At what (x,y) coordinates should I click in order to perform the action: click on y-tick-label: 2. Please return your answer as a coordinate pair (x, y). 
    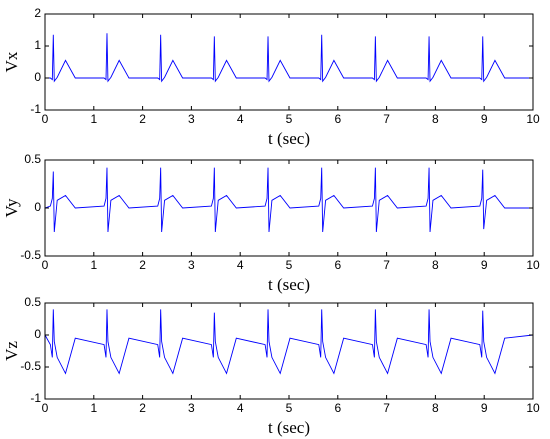
    Looking at the image, I should click on (37, 13).